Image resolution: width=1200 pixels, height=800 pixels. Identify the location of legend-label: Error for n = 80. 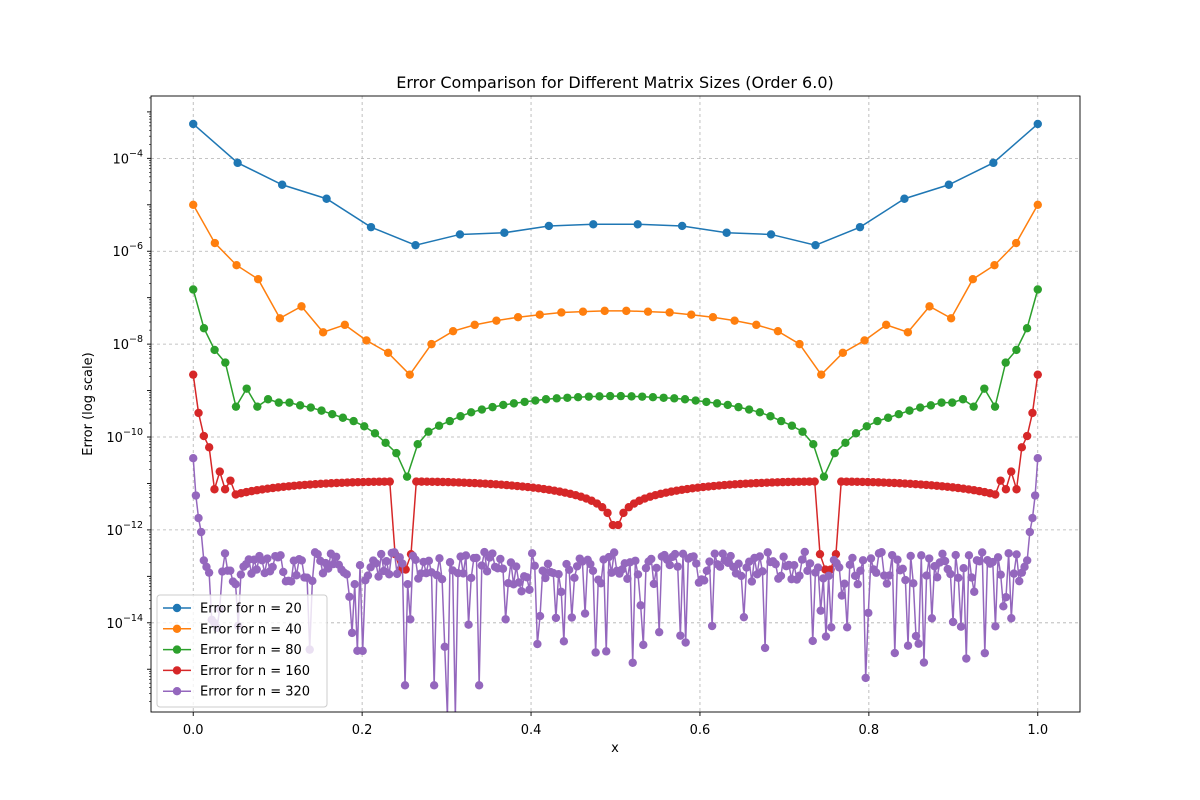
(251, 650).